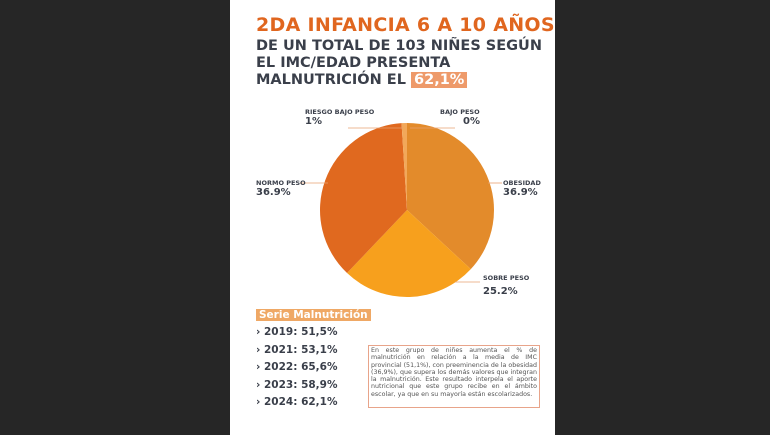 This screenshot has width=770, height=435. Describe the element at coordinates (300, 332) in the screenshot. I see `serie-value: 2019: 51,5%` at that location.